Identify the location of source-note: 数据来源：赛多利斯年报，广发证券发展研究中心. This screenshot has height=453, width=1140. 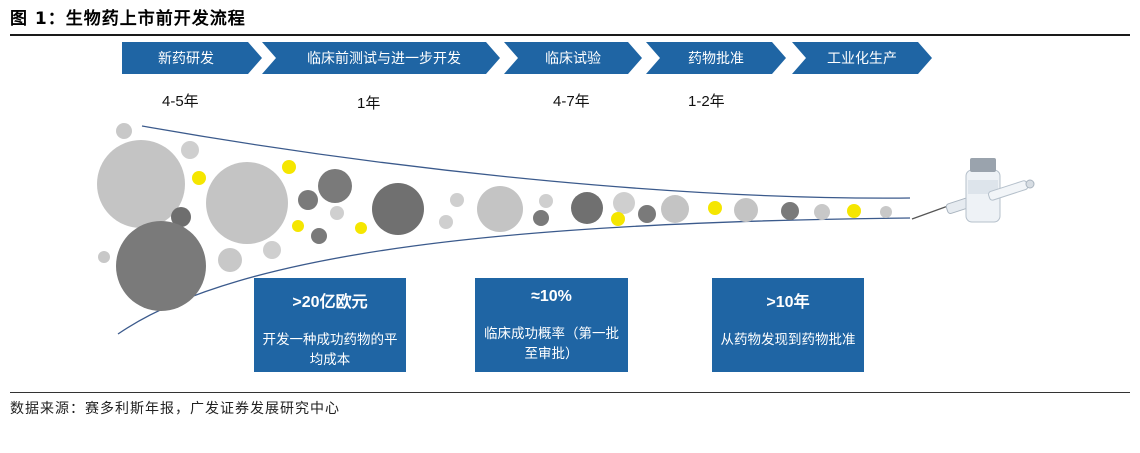
(175, 409).